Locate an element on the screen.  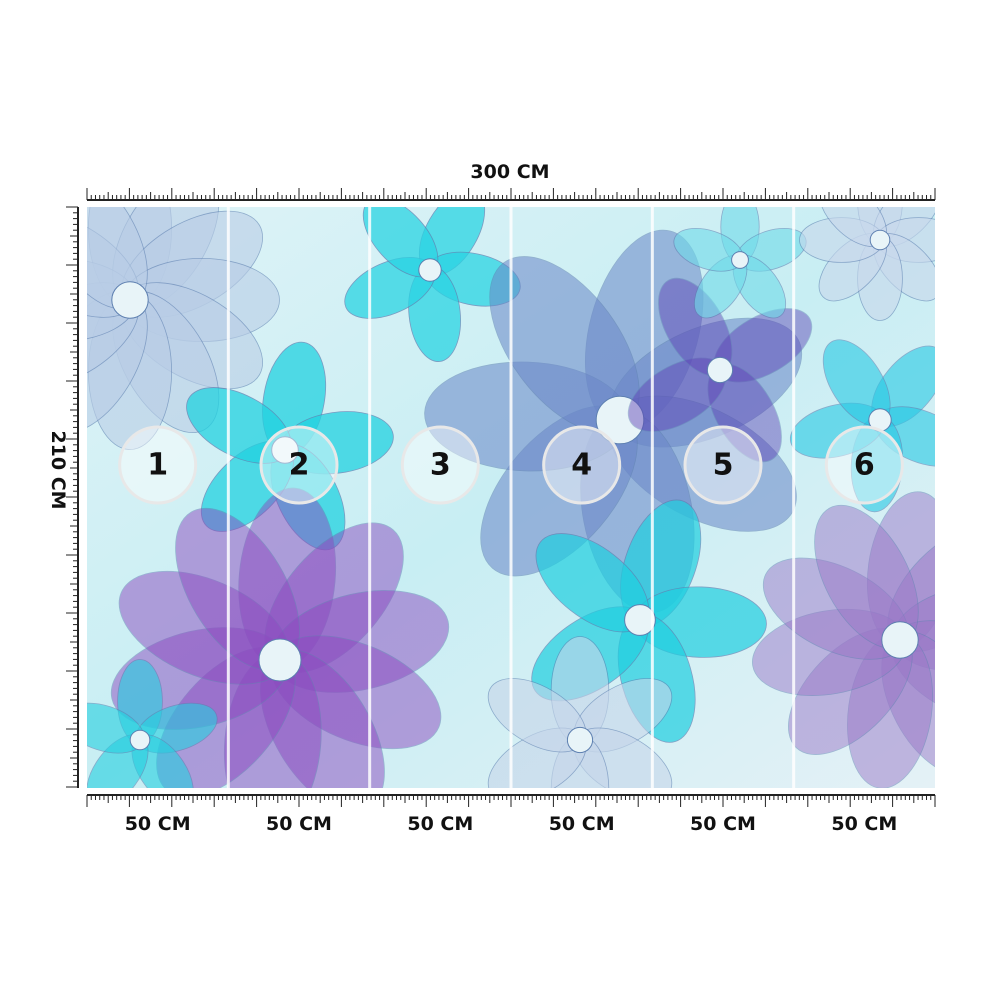
panel-number: 6 is located at coordinates (864, 465).